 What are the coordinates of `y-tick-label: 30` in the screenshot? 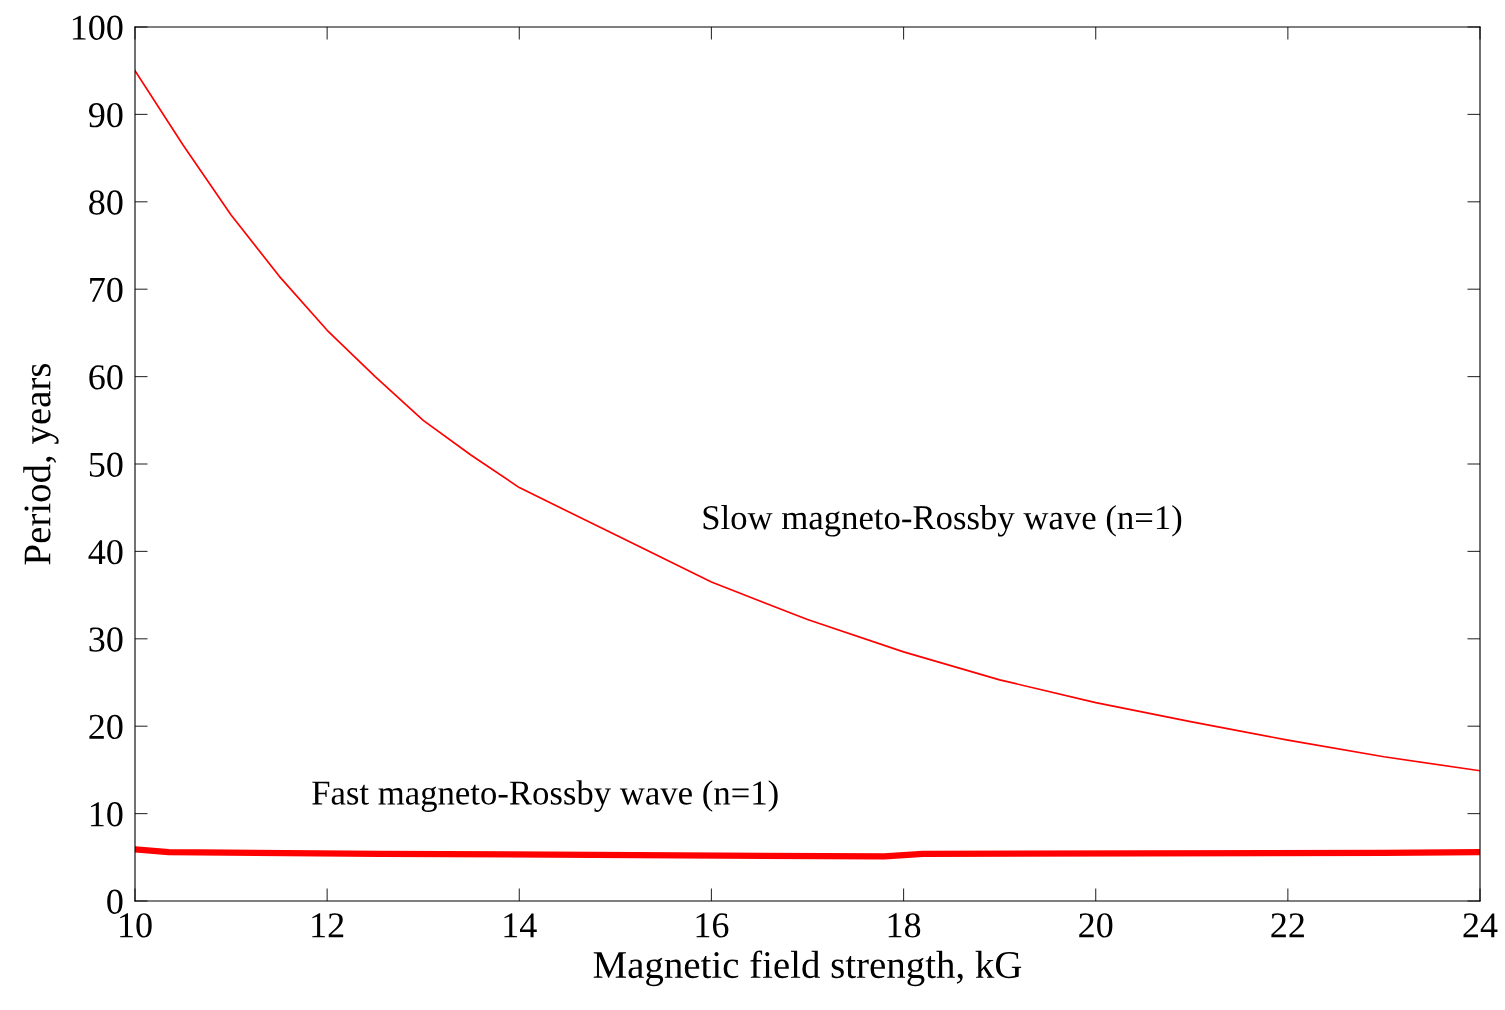 It's located at (106, 639).